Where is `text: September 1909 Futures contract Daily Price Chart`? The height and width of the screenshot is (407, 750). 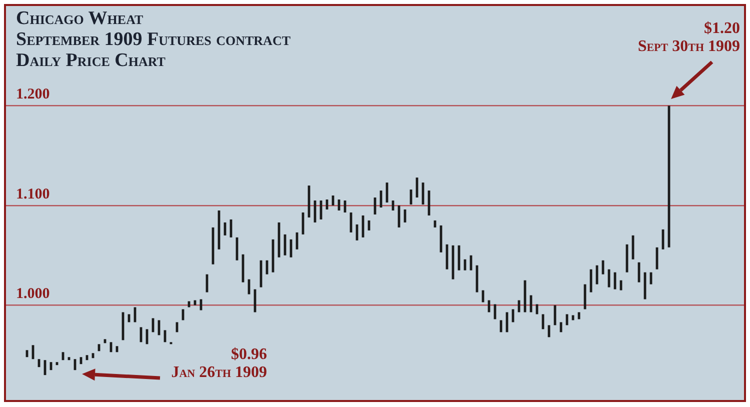
text: September 1909 Futures contract Daily Price Chart is located at coordinates (153, 50).